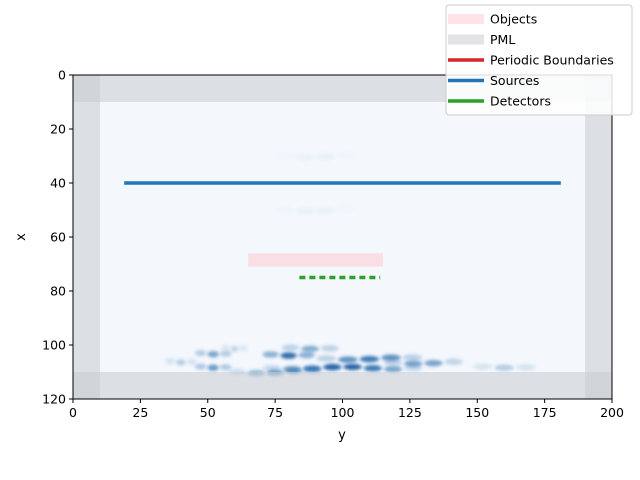 Image resolution: width=640 pixels, height=480 pixels. What do you see at coordinates (21, 237) in the screenshot?
I see `y-axis-label: x` at bounding box center [21, 237].